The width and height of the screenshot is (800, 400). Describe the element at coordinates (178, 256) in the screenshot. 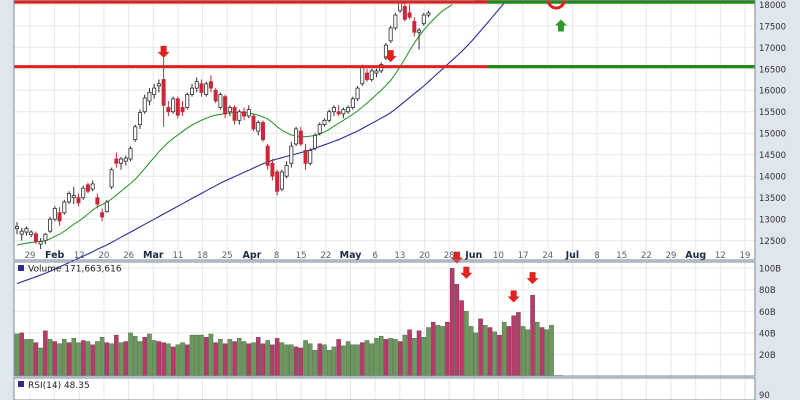

I see `x-tick-label: 11` at that location.